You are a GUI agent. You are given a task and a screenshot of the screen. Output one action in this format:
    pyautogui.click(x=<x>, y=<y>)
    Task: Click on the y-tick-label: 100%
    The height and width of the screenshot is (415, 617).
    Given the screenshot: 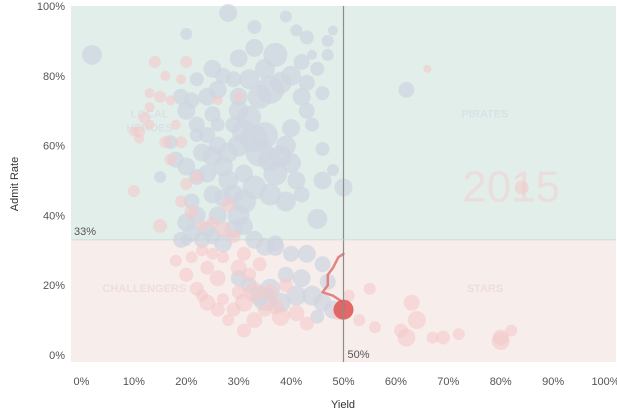 What is the action you would take?
    pyautogui.click(x=51, y=7)
    